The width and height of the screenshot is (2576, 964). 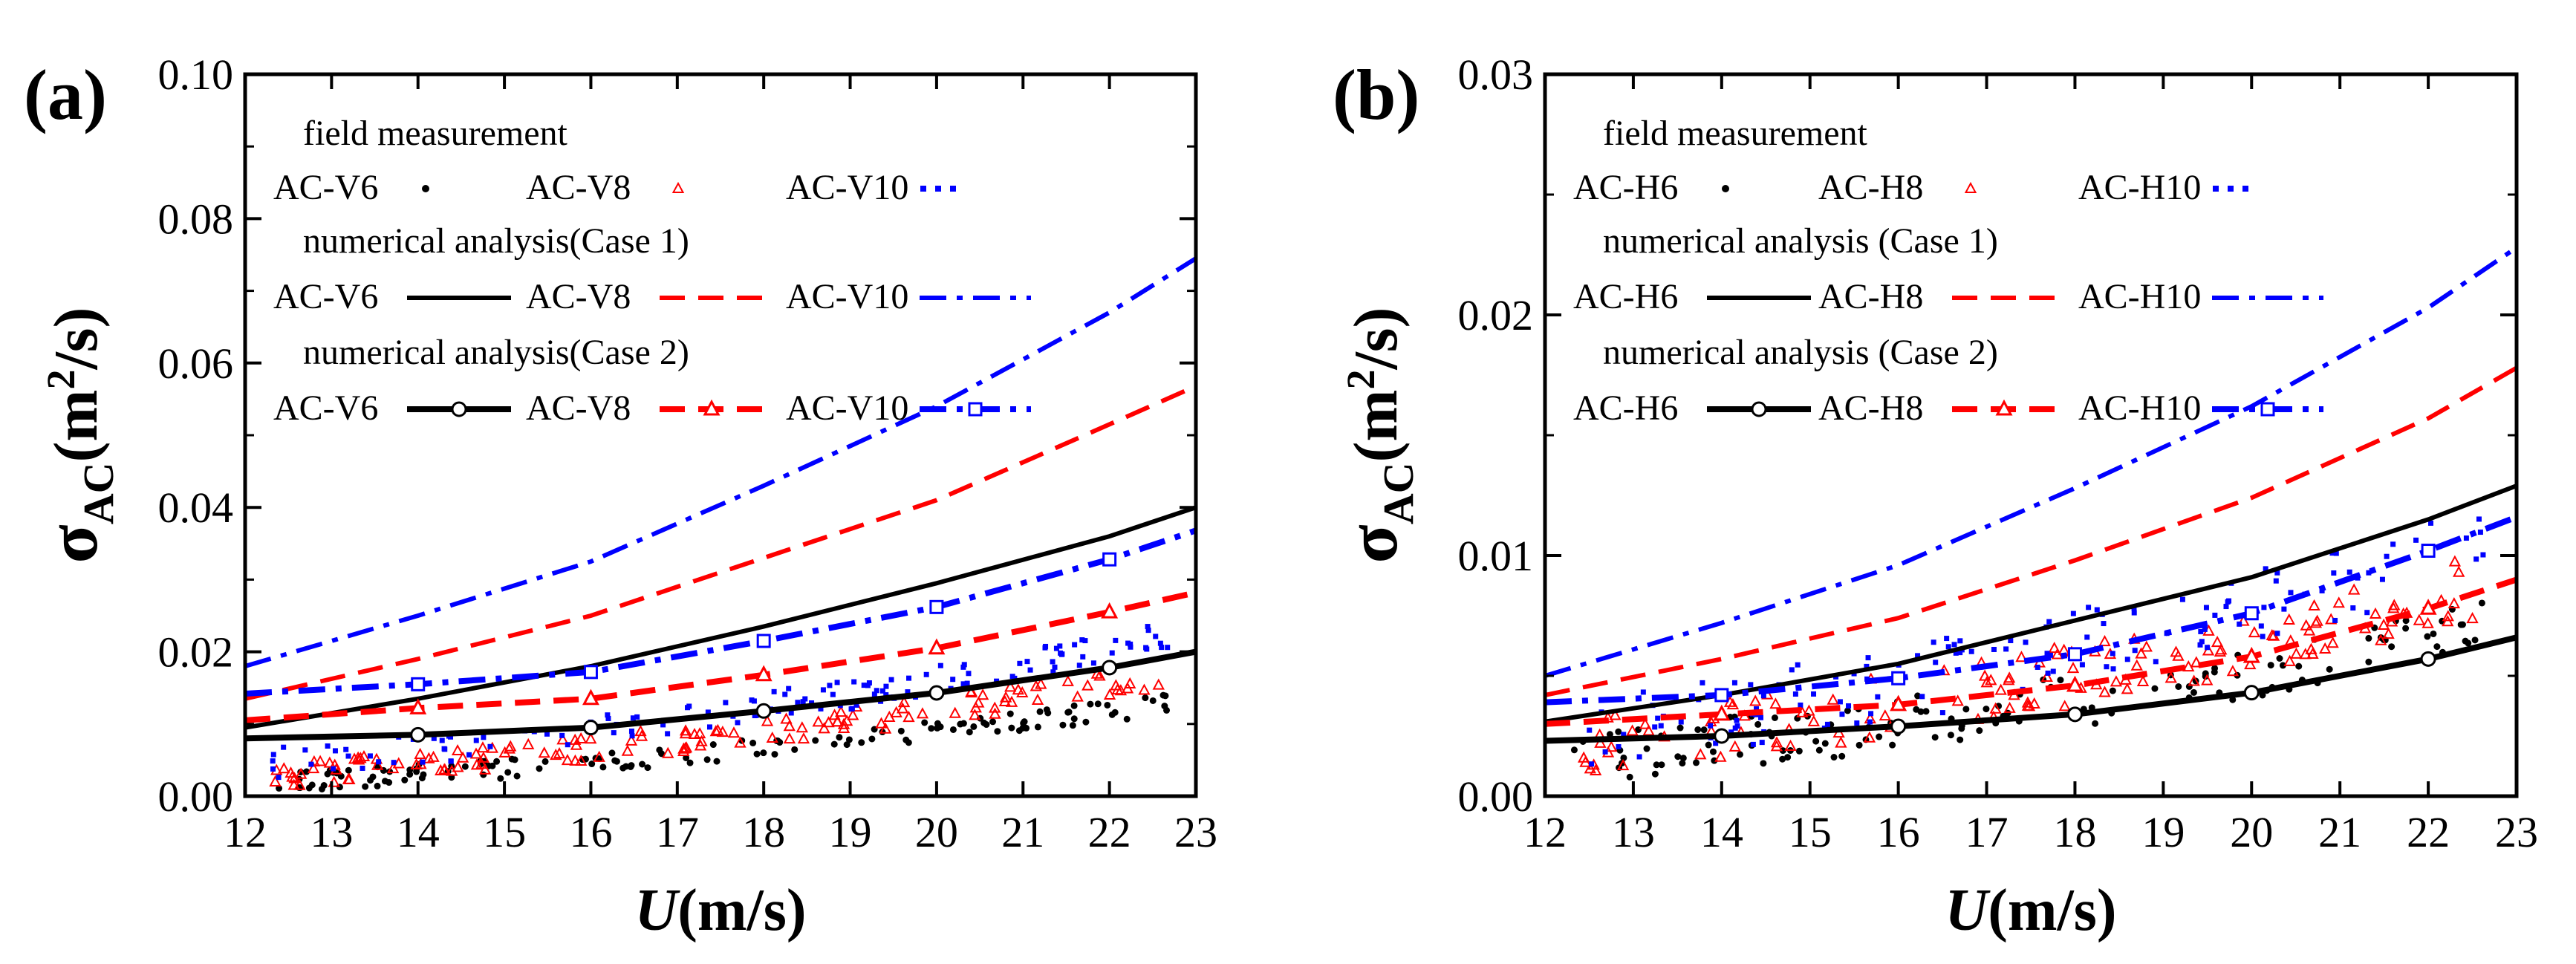 What do you see at coordinates (657, 911) in the screenshot?
I see `x-axis-label-var: U` at bounding box center [657, 911].